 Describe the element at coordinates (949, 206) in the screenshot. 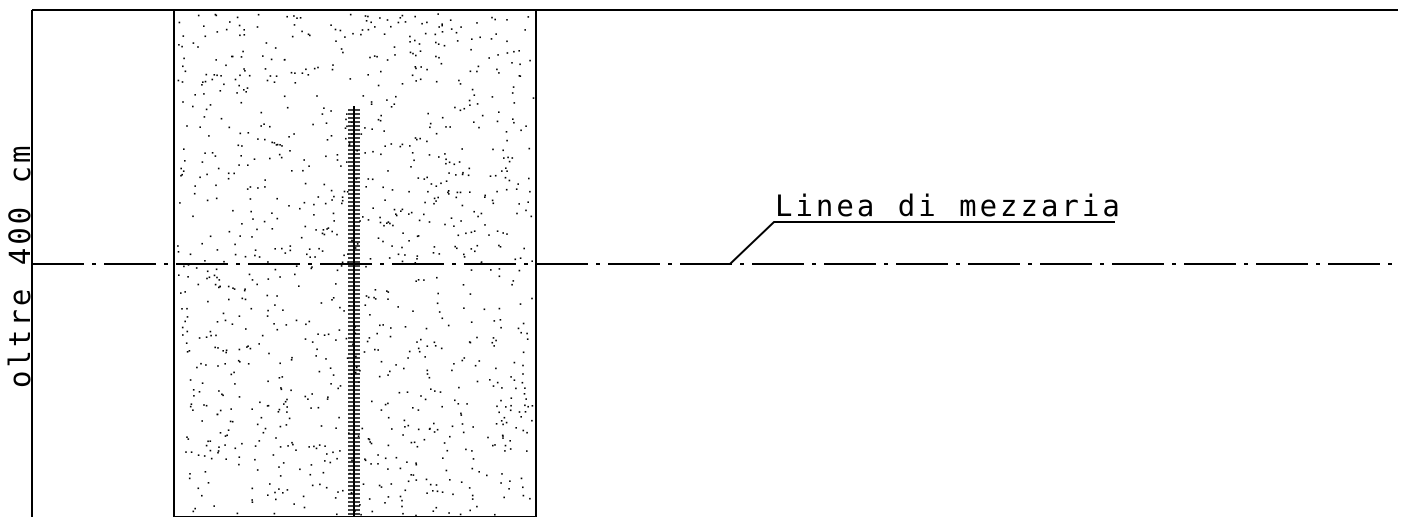

I see `centerline-label: Linea di mezzaria` at that location.